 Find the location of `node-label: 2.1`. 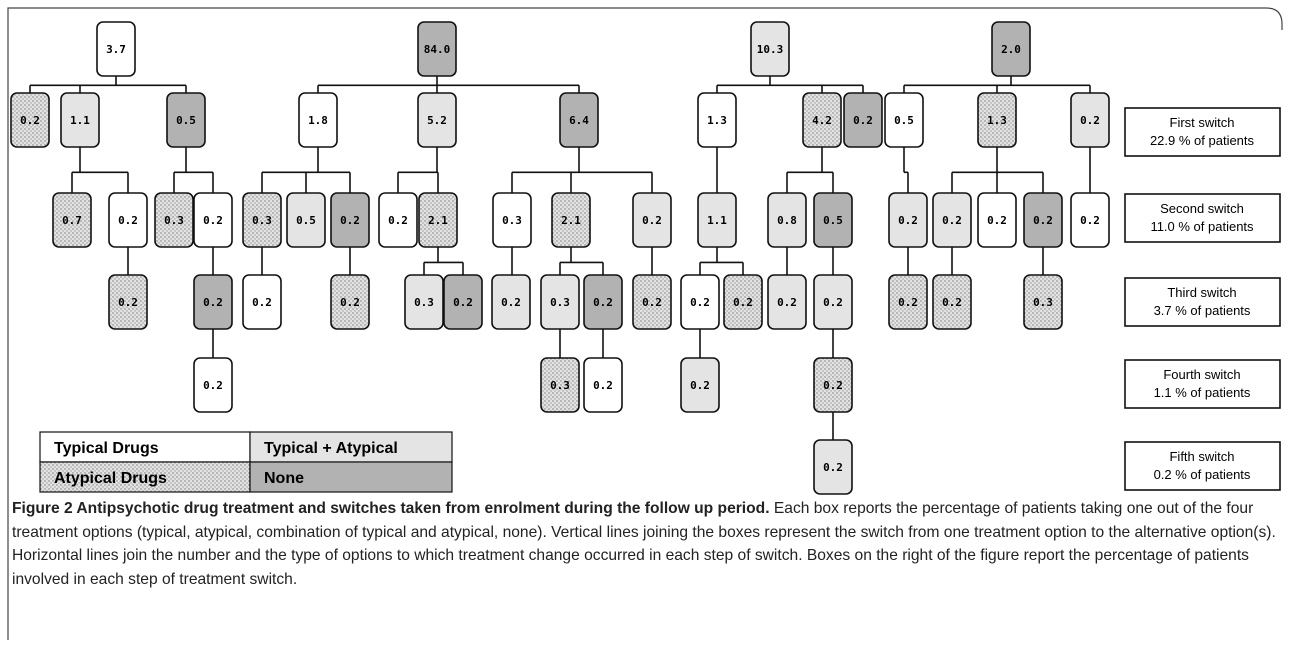

node-label: 2.1 is located at coordinates (438, 220).